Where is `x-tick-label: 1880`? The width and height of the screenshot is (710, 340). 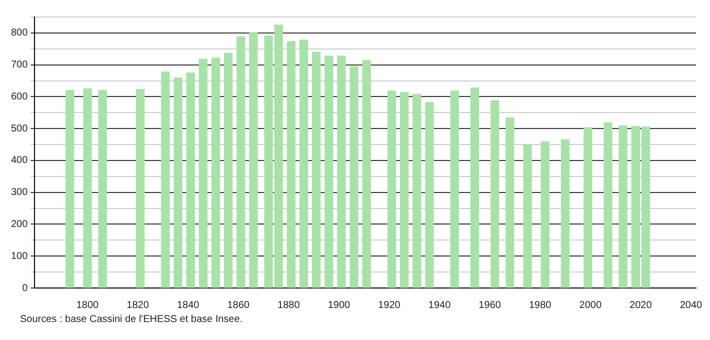 x-tick-label: 1880 is located at coordinates (289, 305).